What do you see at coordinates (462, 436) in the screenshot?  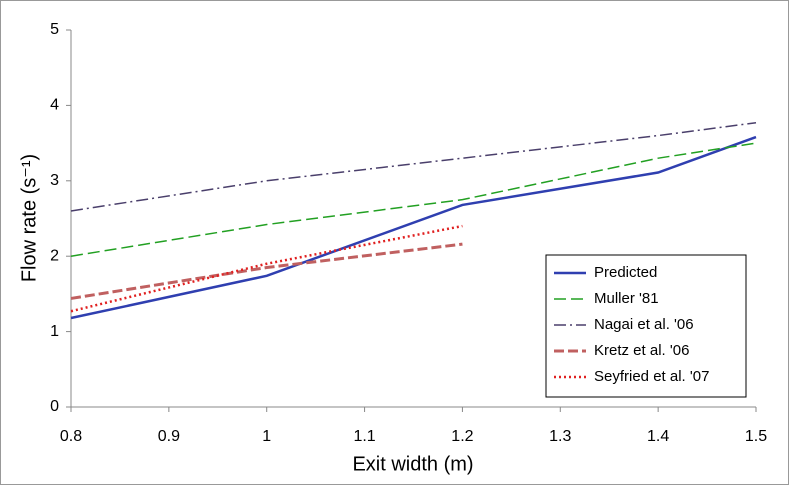 I see `x-tick-label: 1.2` at bounding box center [462, 436].